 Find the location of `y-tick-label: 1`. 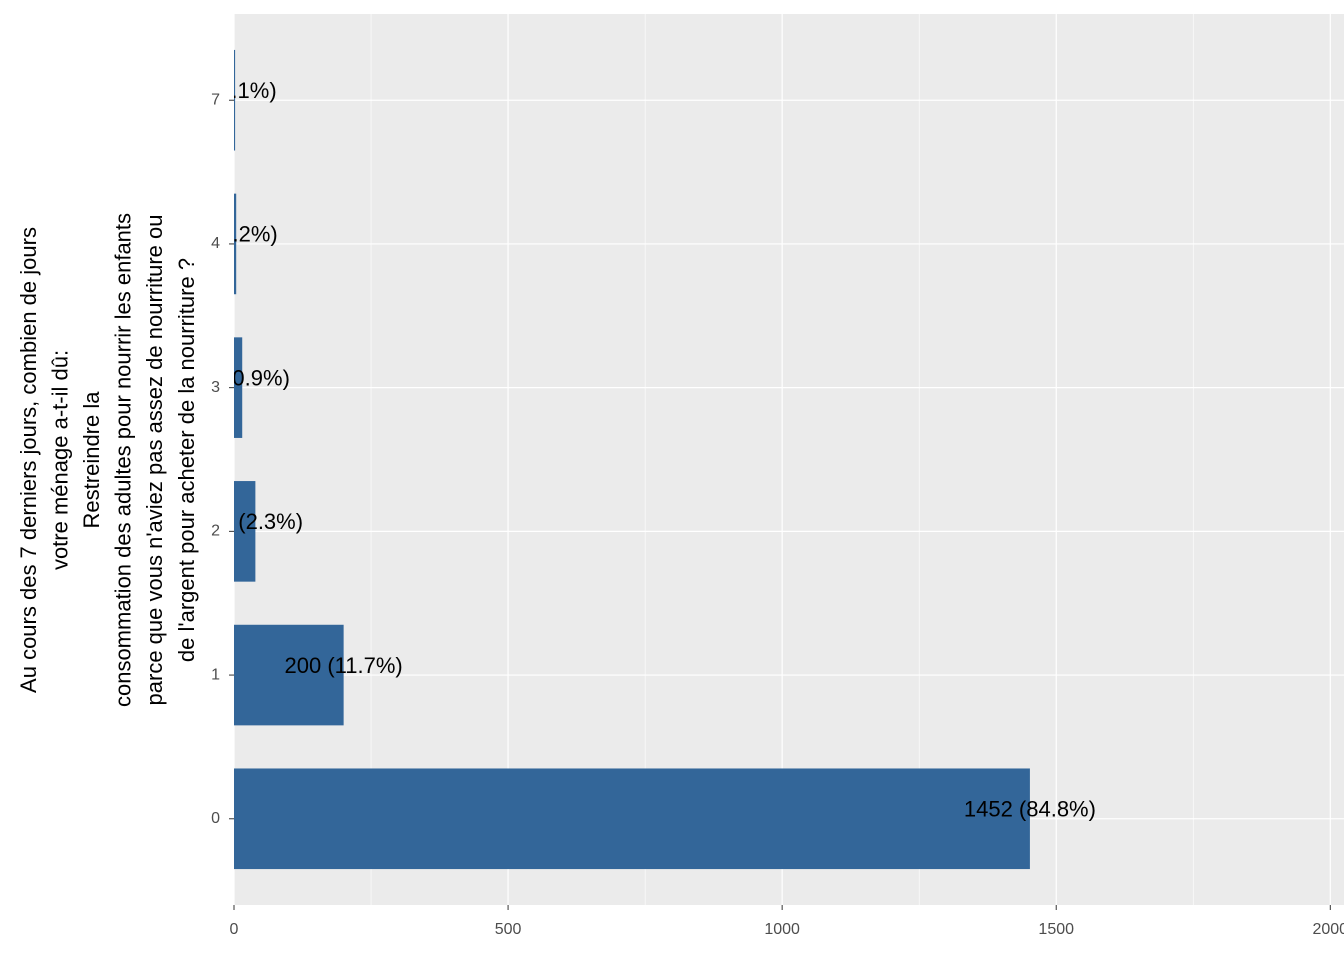

y-tick-label: 1 is located at coordinates (215, 674).